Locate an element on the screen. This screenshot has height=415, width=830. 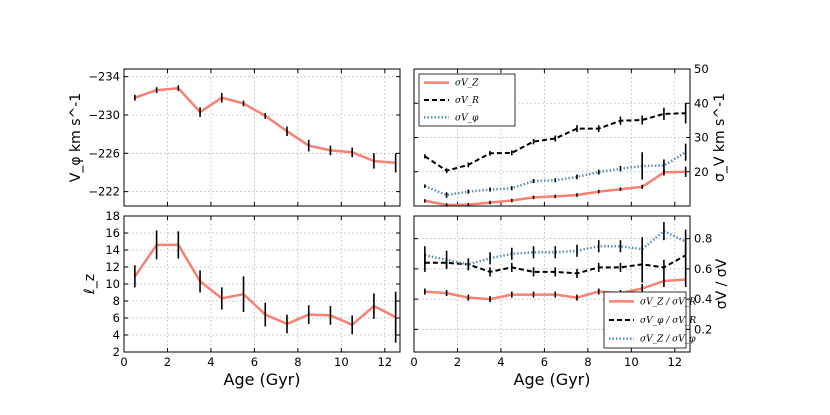
y-tick-label: −222 is located at coordinates (104, 192).